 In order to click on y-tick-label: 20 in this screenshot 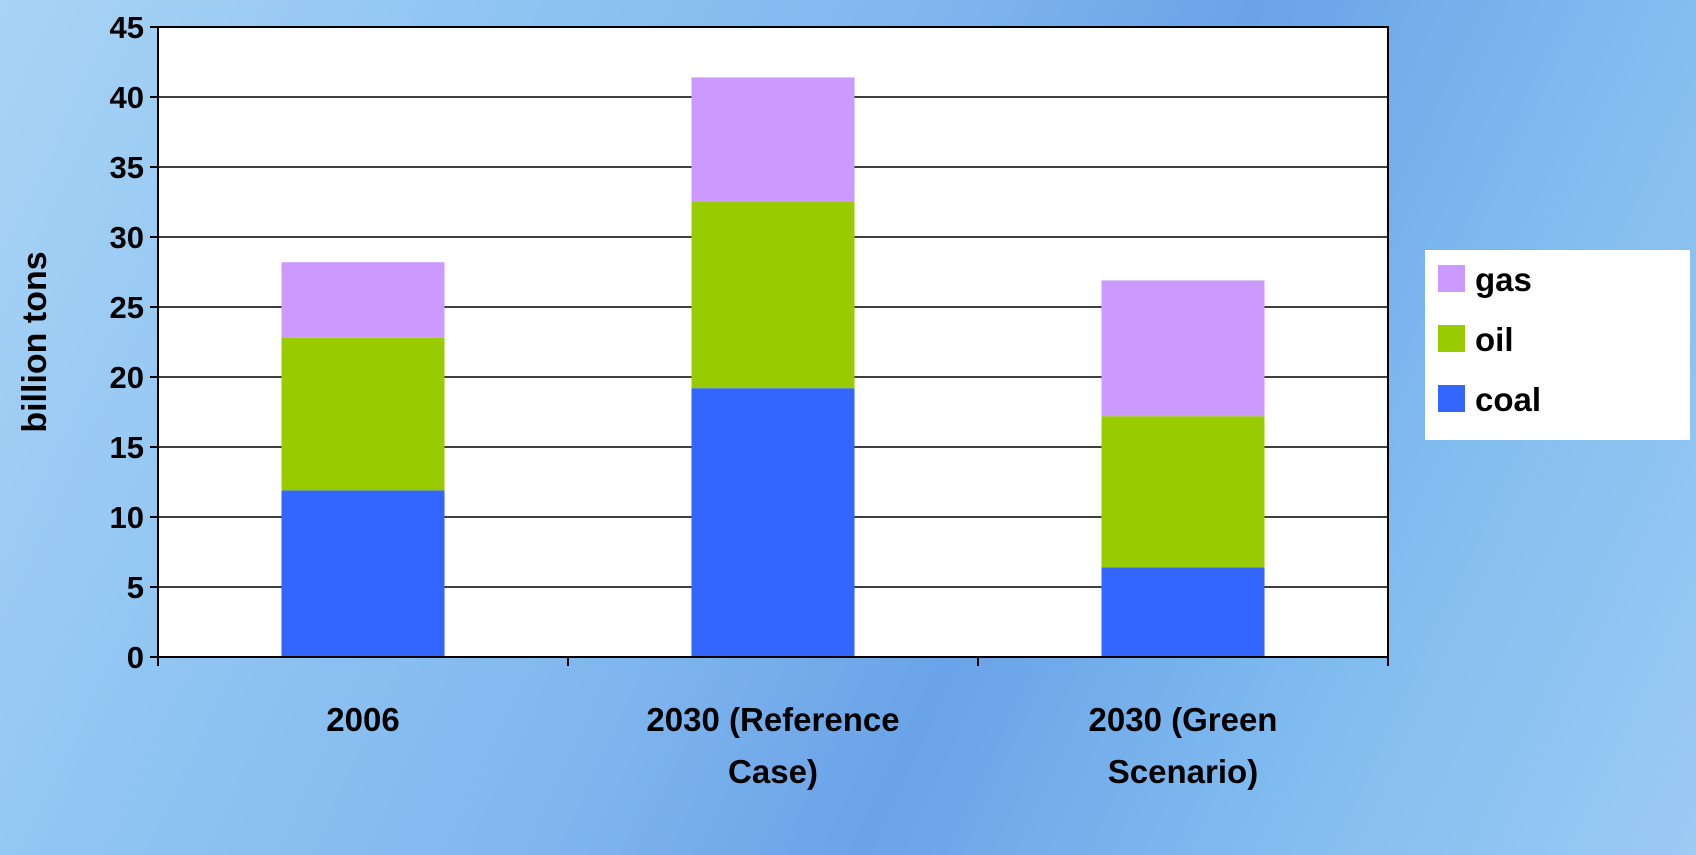, I will do `click(127, 377)`.